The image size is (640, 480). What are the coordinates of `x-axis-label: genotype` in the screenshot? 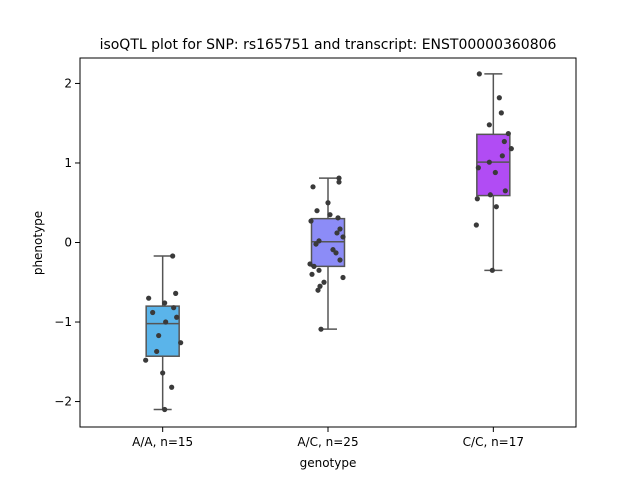 It's located at (328, 463).